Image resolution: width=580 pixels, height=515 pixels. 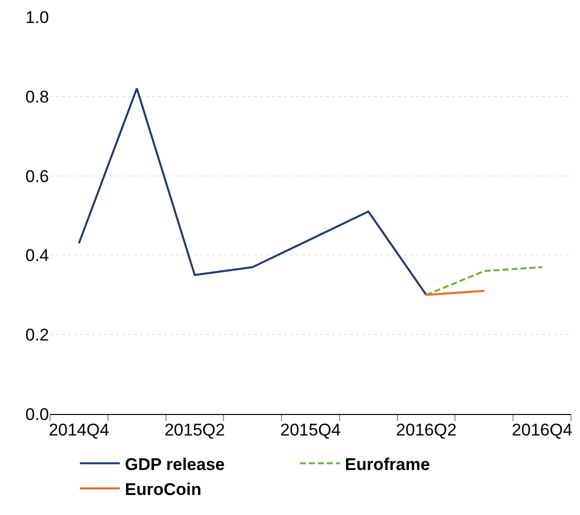 What do you see at coordinates (37, 414) in the screenshot?
I see `y-tick-label: 0.0` at bounding box center [37, 414].